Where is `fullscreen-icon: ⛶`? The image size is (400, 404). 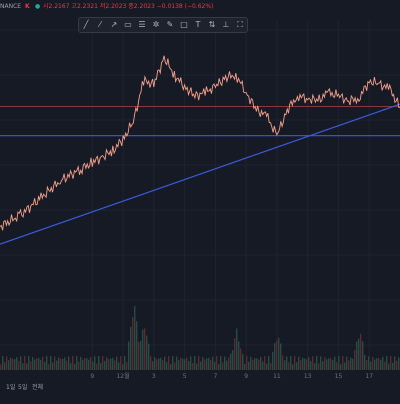
fullscreen-icon: ⛶ is located at coordinates (240, 24).